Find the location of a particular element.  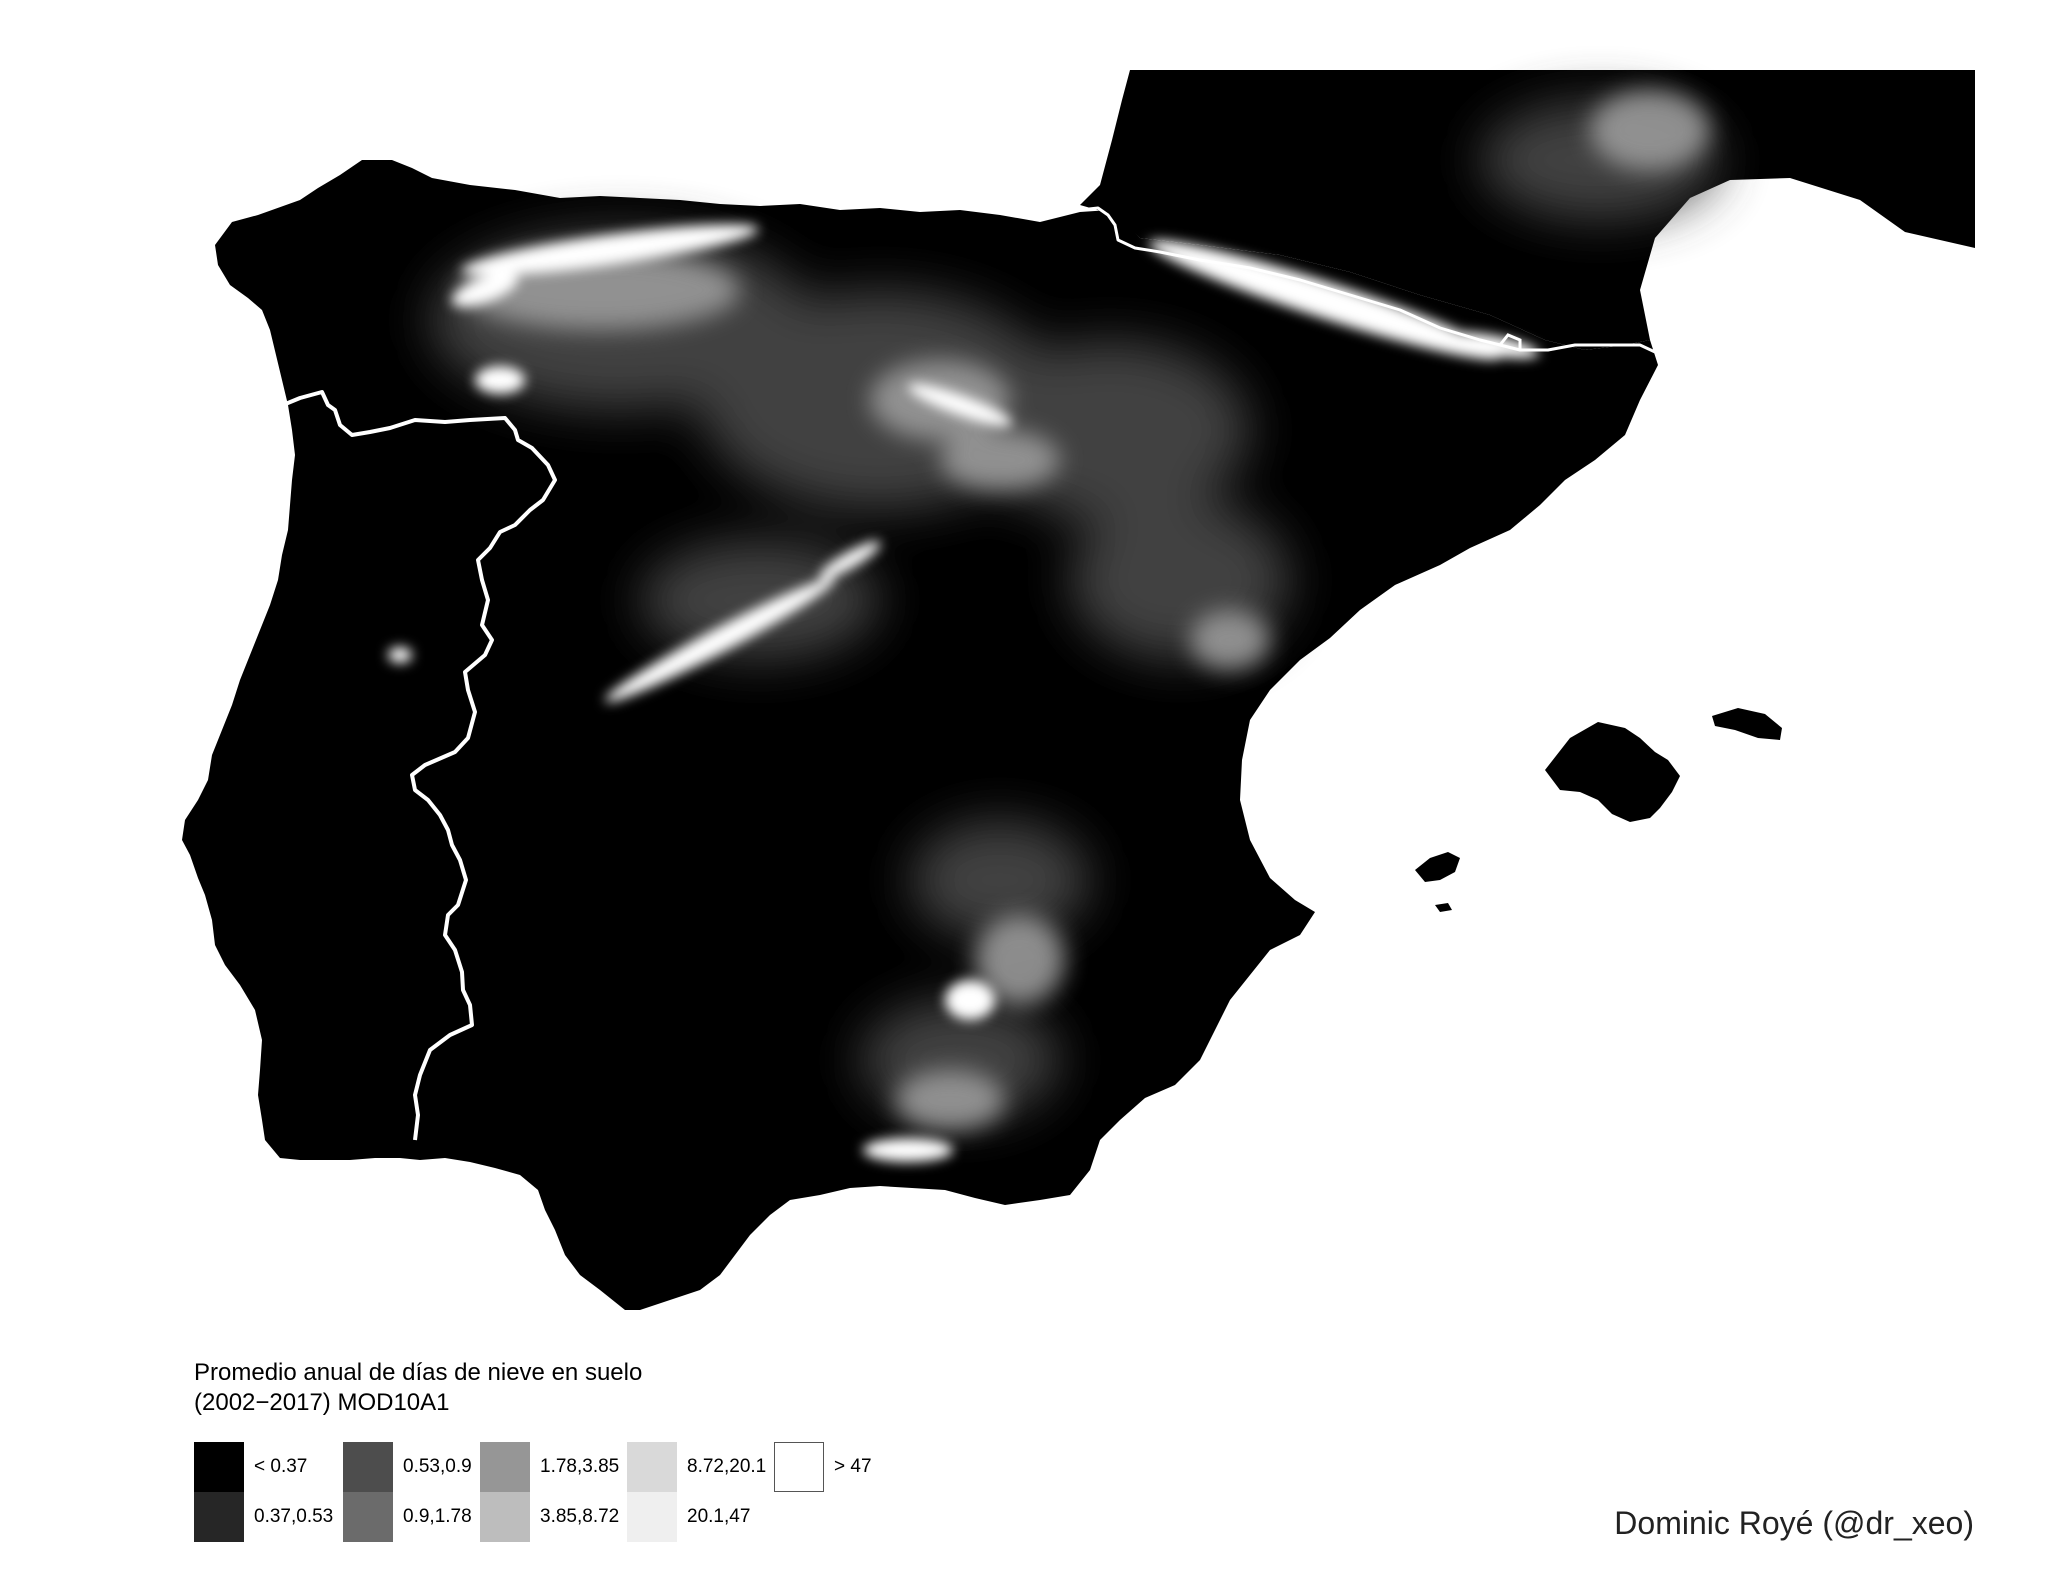

legend-item-class-2: 0.37,0.53 is located at coordinates (263, 1517).